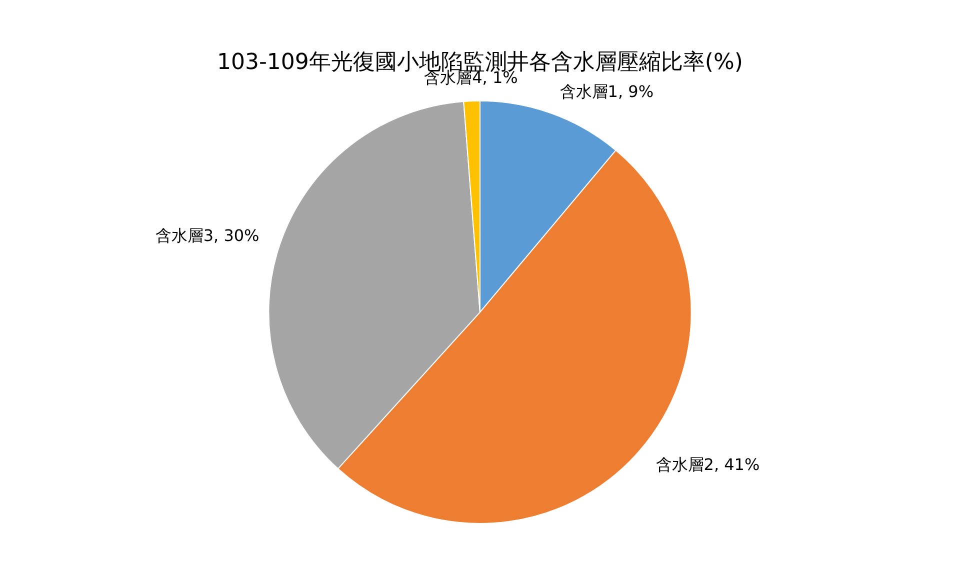  What do you see at coordinates (207, 235) in the screenshot?
I see `slice-label: 含水層3, 30%` at bounding box center [207, 235].